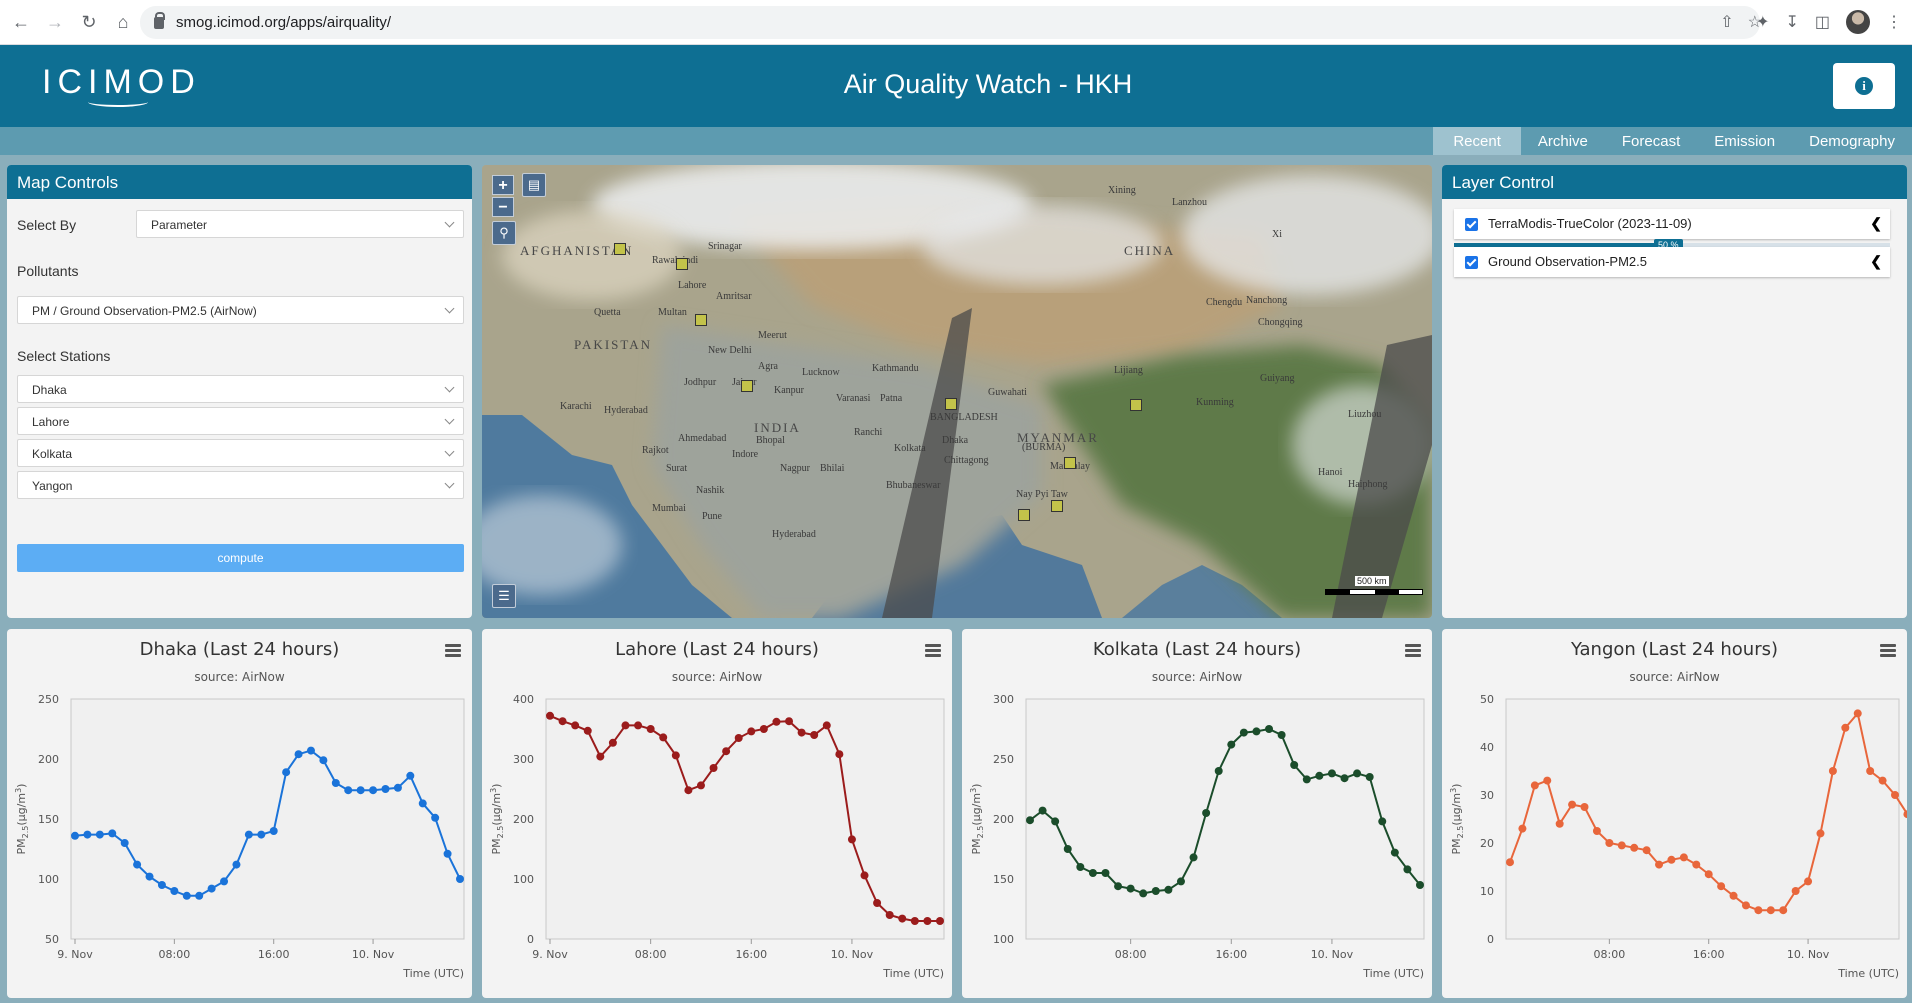 The width and height of the screenshot is (1912, 1003). What do you see at coordinates (504, 596) in the screenshot?
I see `legend-list-icon: ☰` at bounding box center [504, 596].